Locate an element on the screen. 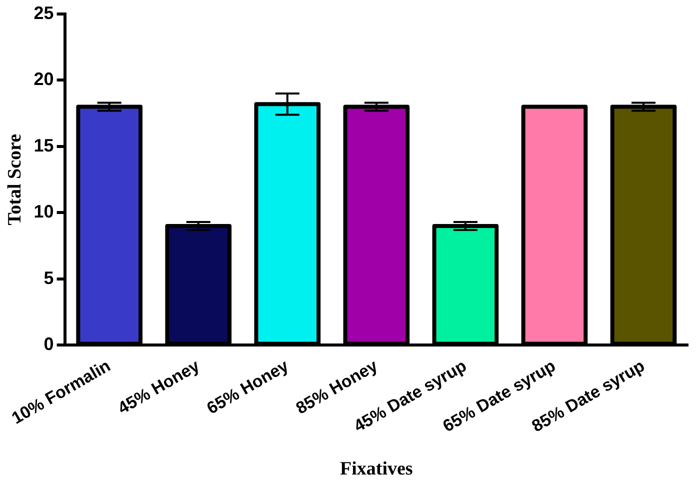  x-axis-title: Fixatives is located at coordinates (376, 469).